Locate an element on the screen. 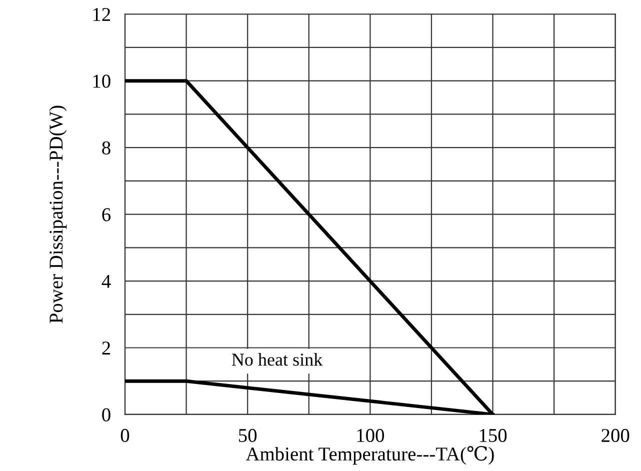 The width and height of the screenshot is (641, 471). x-tick-label: 50 is located at coordinates (247, 435).